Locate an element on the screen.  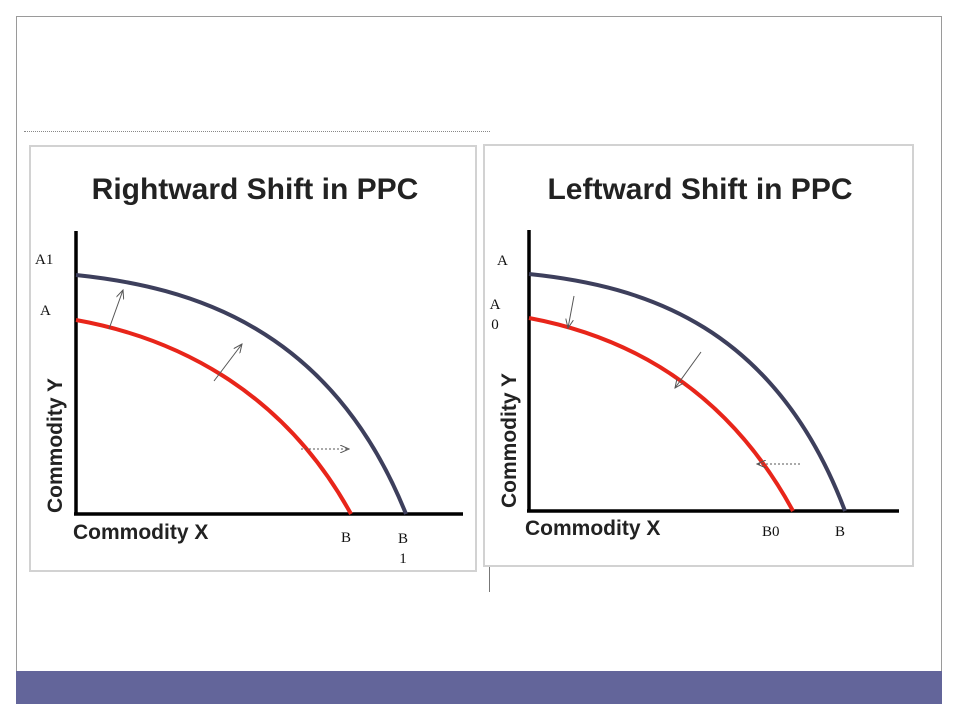
label-b1: B1 is located at coordinates (402, 549).